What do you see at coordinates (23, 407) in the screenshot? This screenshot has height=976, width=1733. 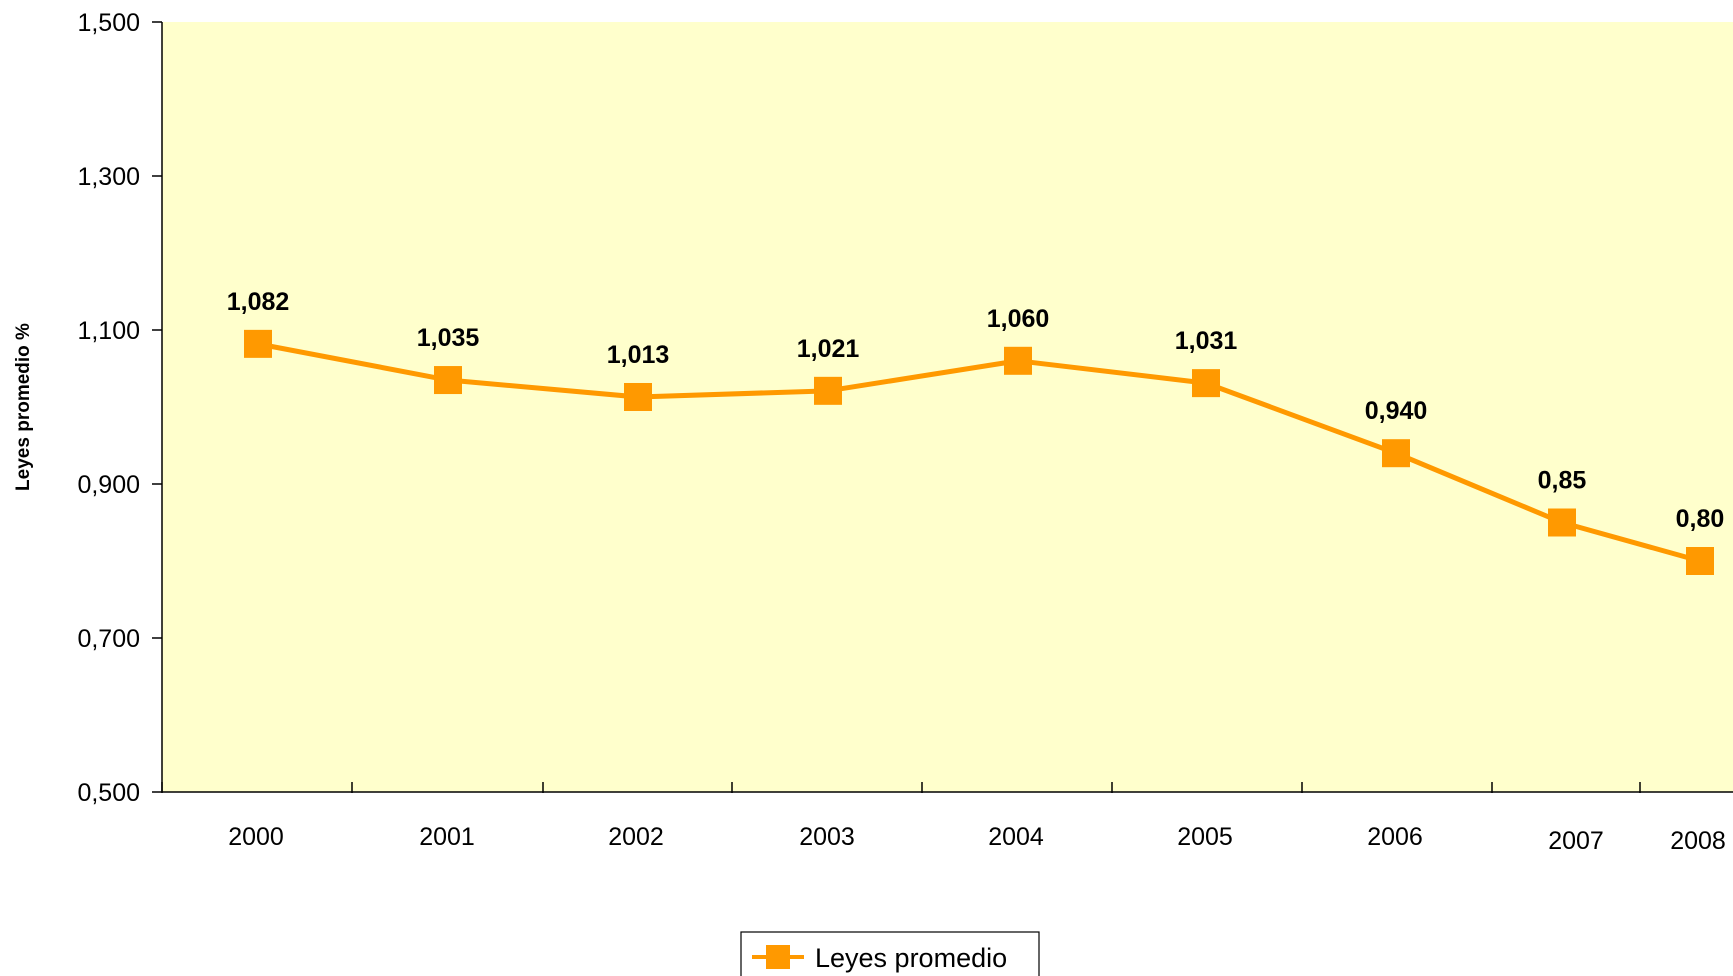 I see `y-axis-title: Leyes promedio %` at bounding box center [23, 407].